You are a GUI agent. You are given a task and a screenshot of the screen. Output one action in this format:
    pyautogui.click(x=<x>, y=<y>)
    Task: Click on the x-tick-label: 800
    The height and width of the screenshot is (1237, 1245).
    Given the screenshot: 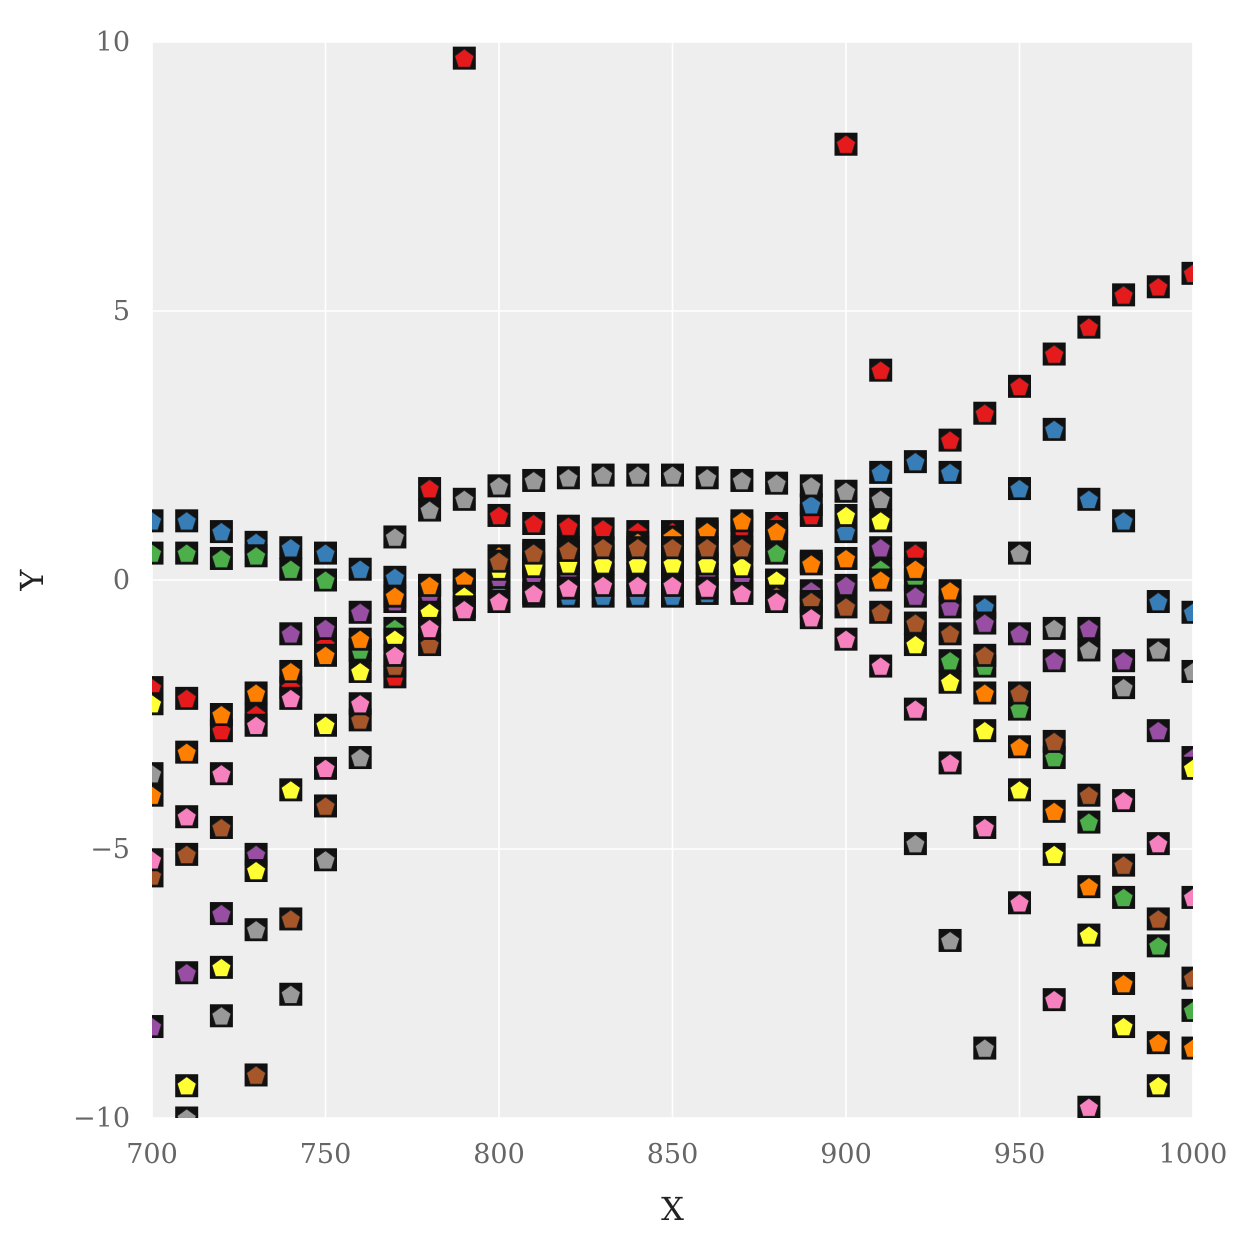 What is the action you would take?
    pyautogui.click(x=499, y=1154)
    